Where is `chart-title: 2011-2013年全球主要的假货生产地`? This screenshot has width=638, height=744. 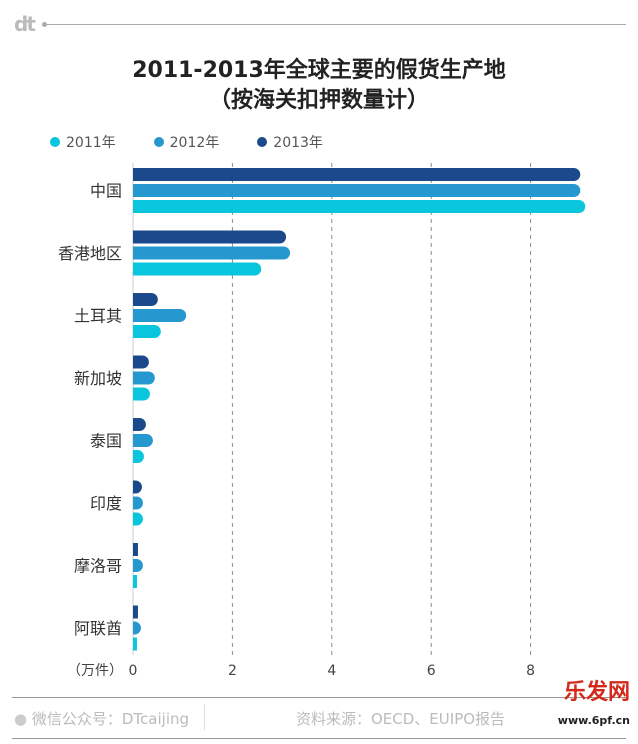
chart-title: 2011-2013年全球主要的假货生产地 is located at coordinates (319, 70).